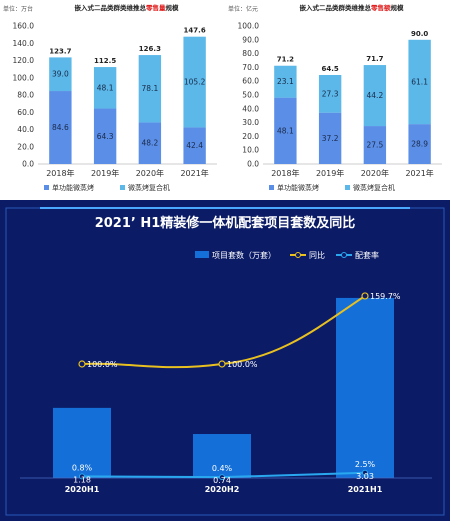  Describe the element at coordinates (24, 43) in the screenshot. I see `y-tick-label: 140.0` at that location.